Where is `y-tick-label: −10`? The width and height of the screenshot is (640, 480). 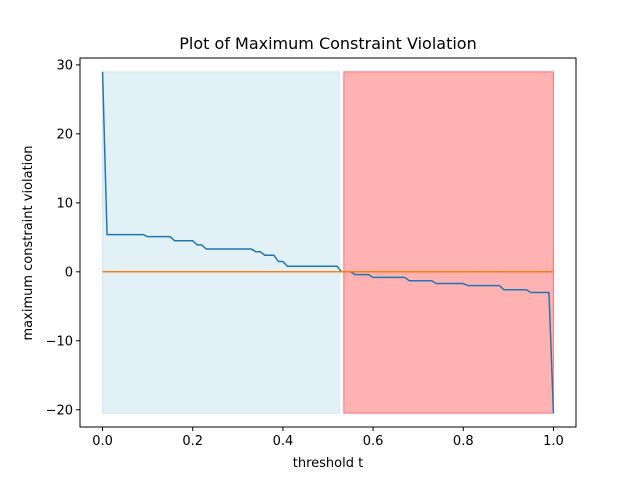
y-tick-label: −10 is located at coordinates (59, 341).